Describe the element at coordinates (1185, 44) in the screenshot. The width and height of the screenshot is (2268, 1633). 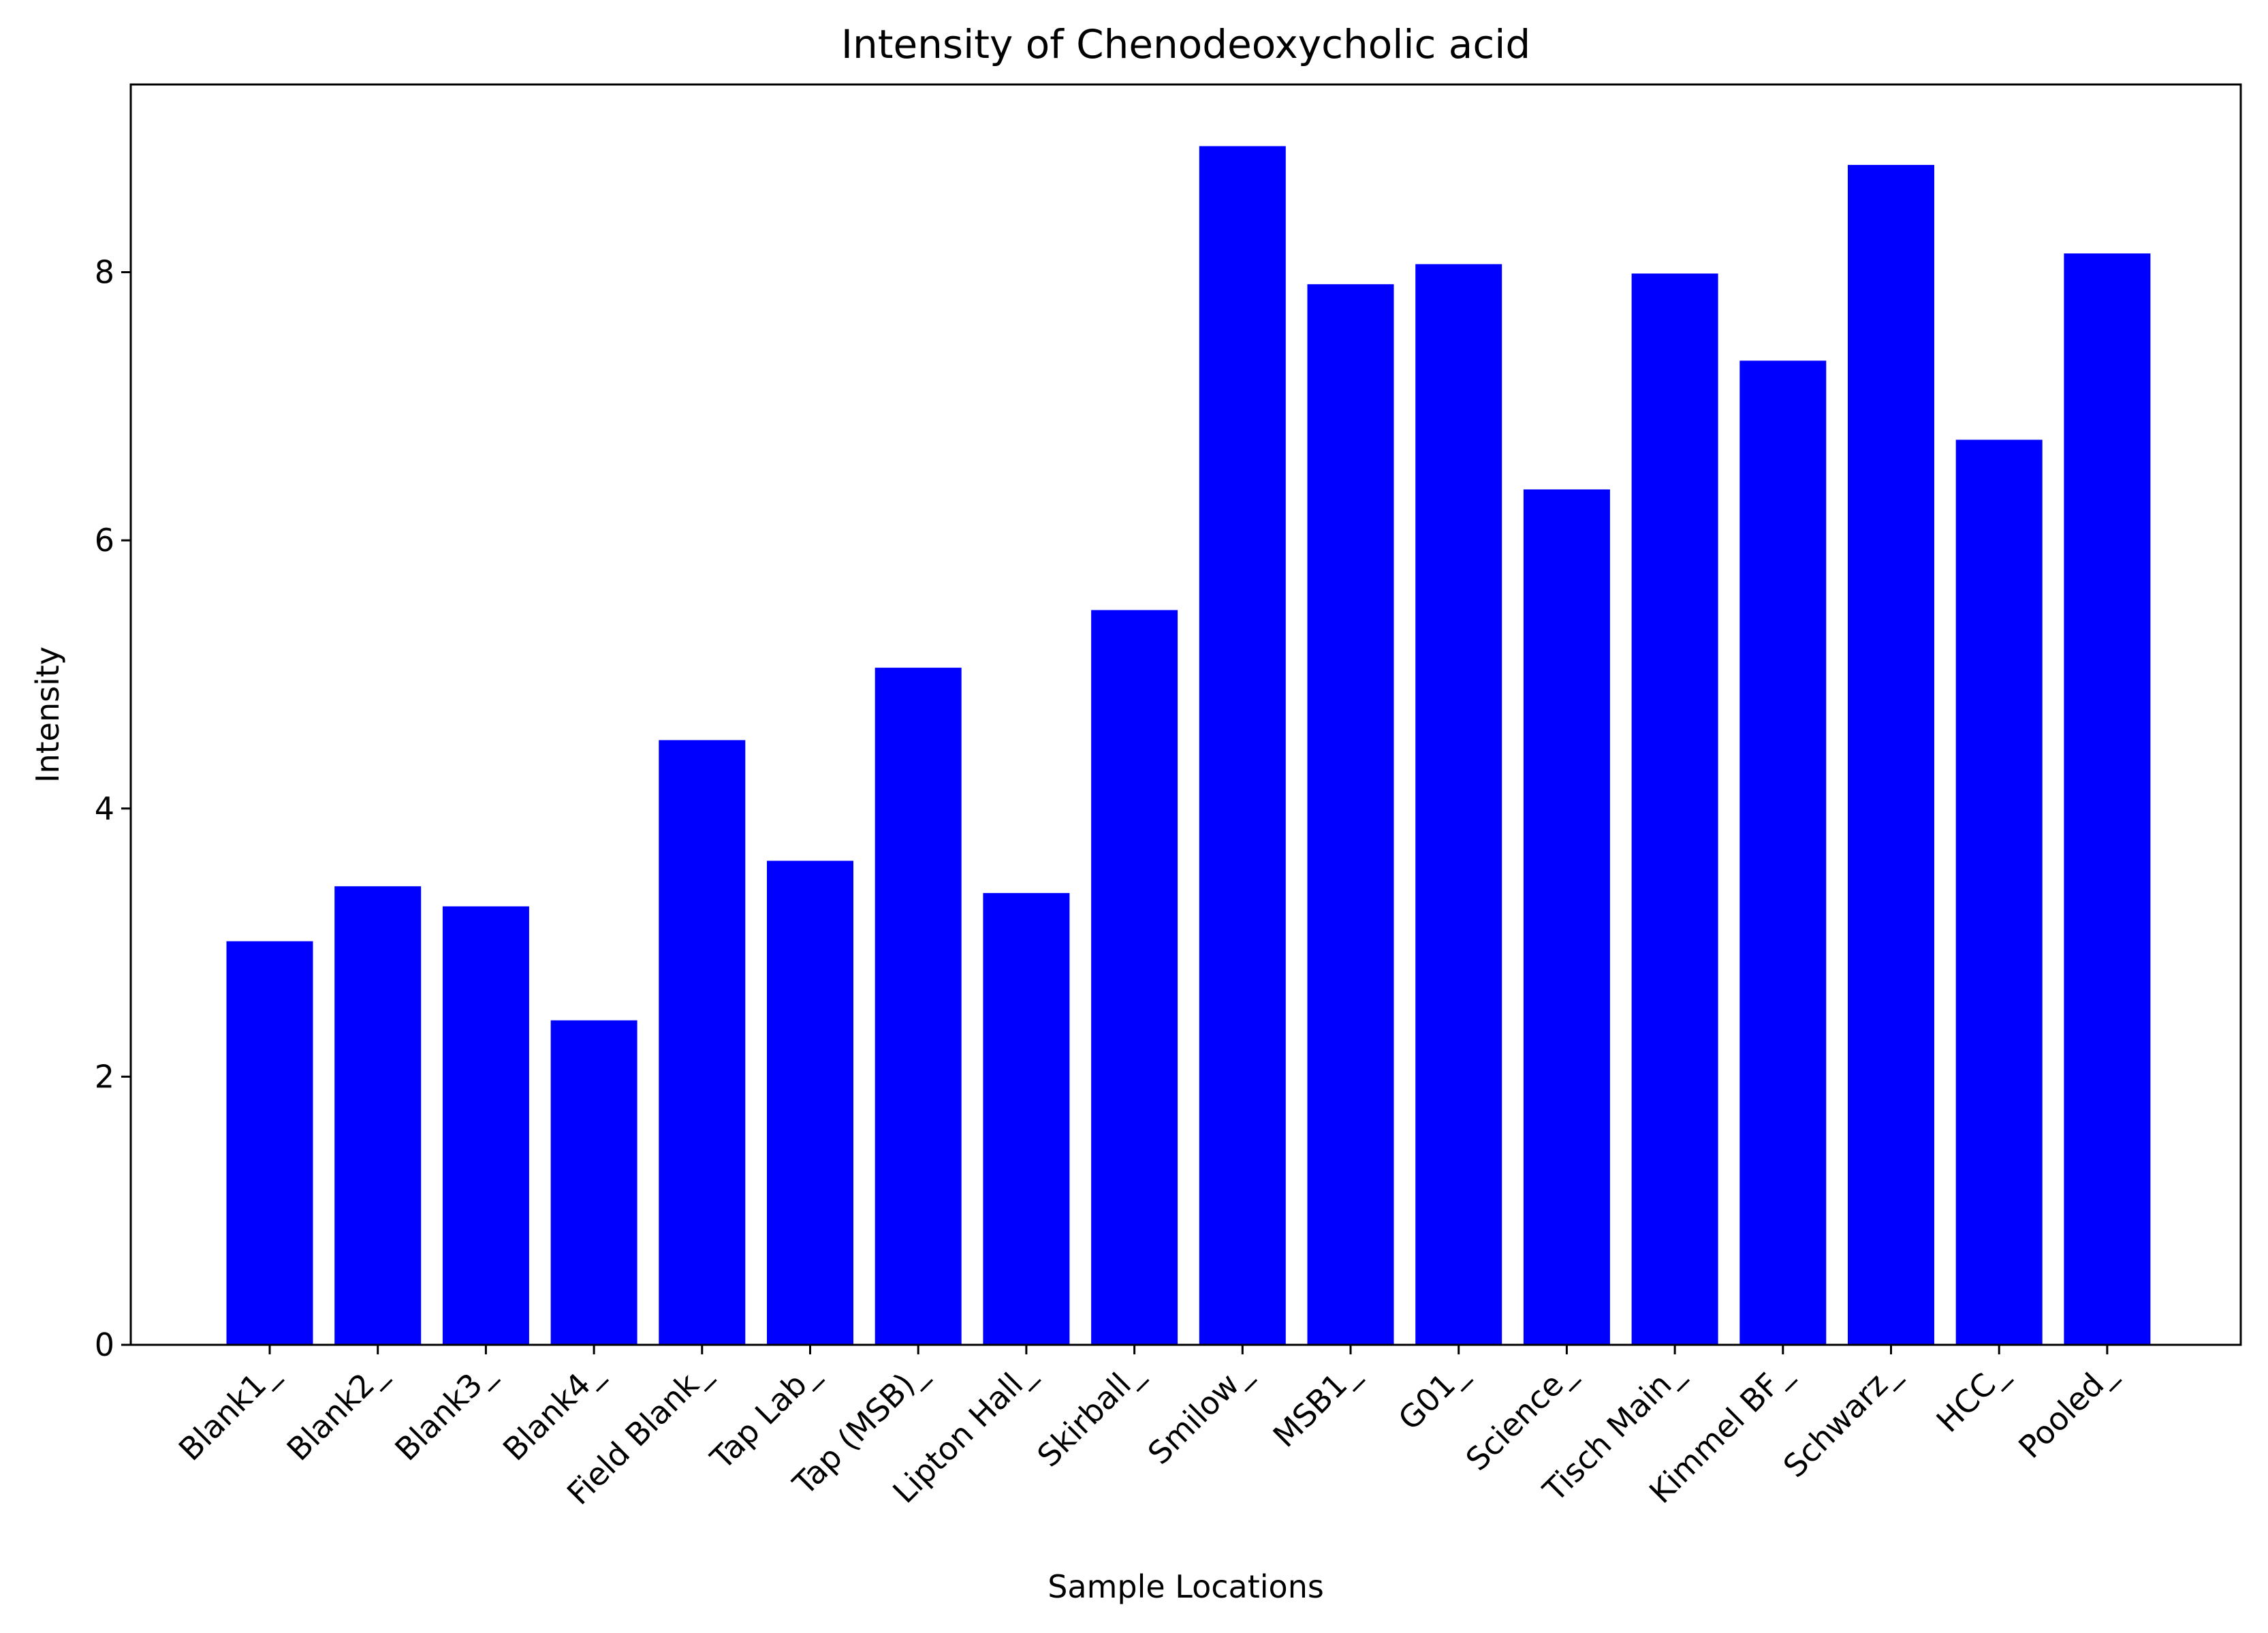
I see `chart-title: Intensity of Chenodeoxycholic acid` at that location.